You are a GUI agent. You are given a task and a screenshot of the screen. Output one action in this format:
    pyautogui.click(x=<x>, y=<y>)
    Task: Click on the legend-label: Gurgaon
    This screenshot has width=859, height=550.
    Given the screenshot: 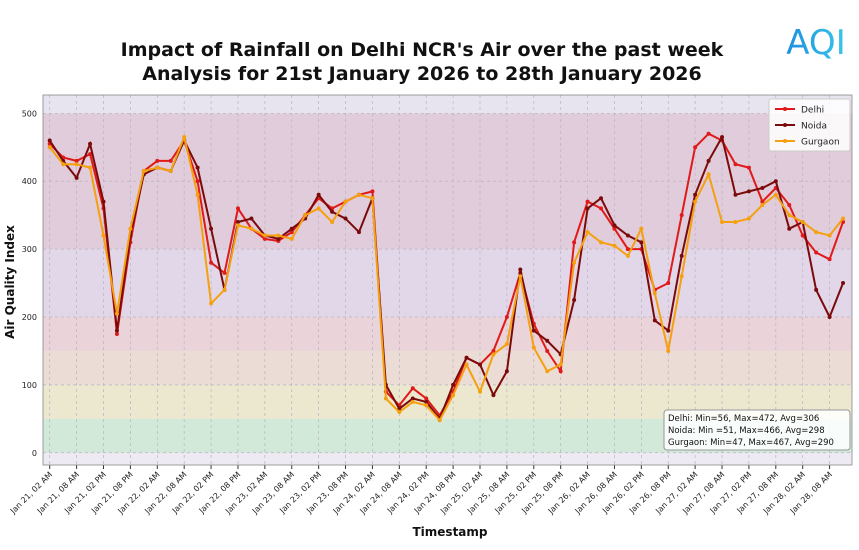 What is the action you would take?
    pyautogui.click(x=820, y=143)
    